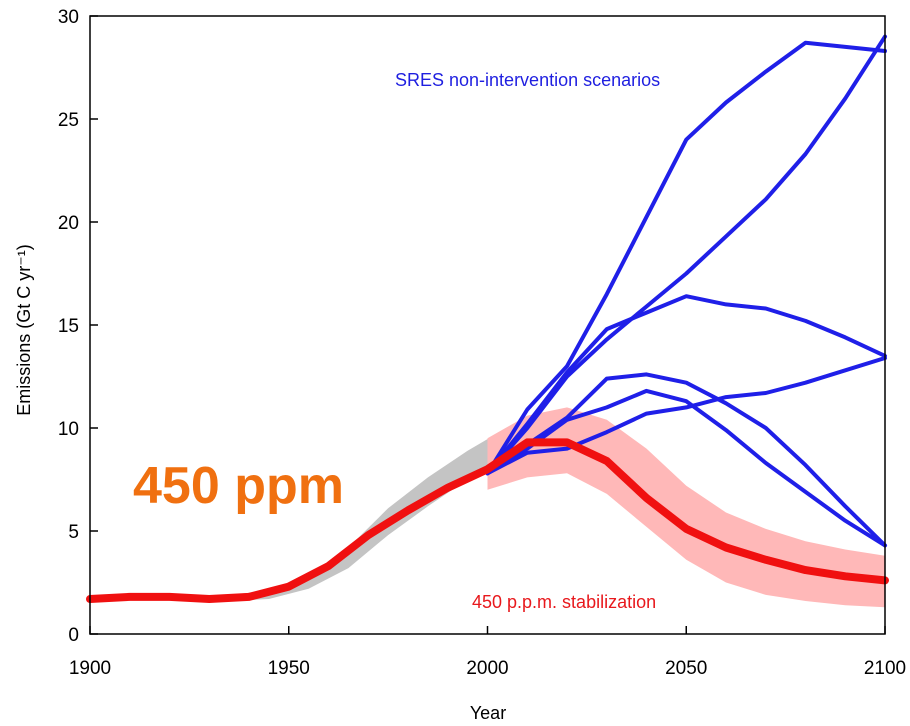 The width and height of the screenshot is (910, 726). Describe the element at coordinates (68, 223) in the screenshot. I see `y-tick-label: 20` at that location.